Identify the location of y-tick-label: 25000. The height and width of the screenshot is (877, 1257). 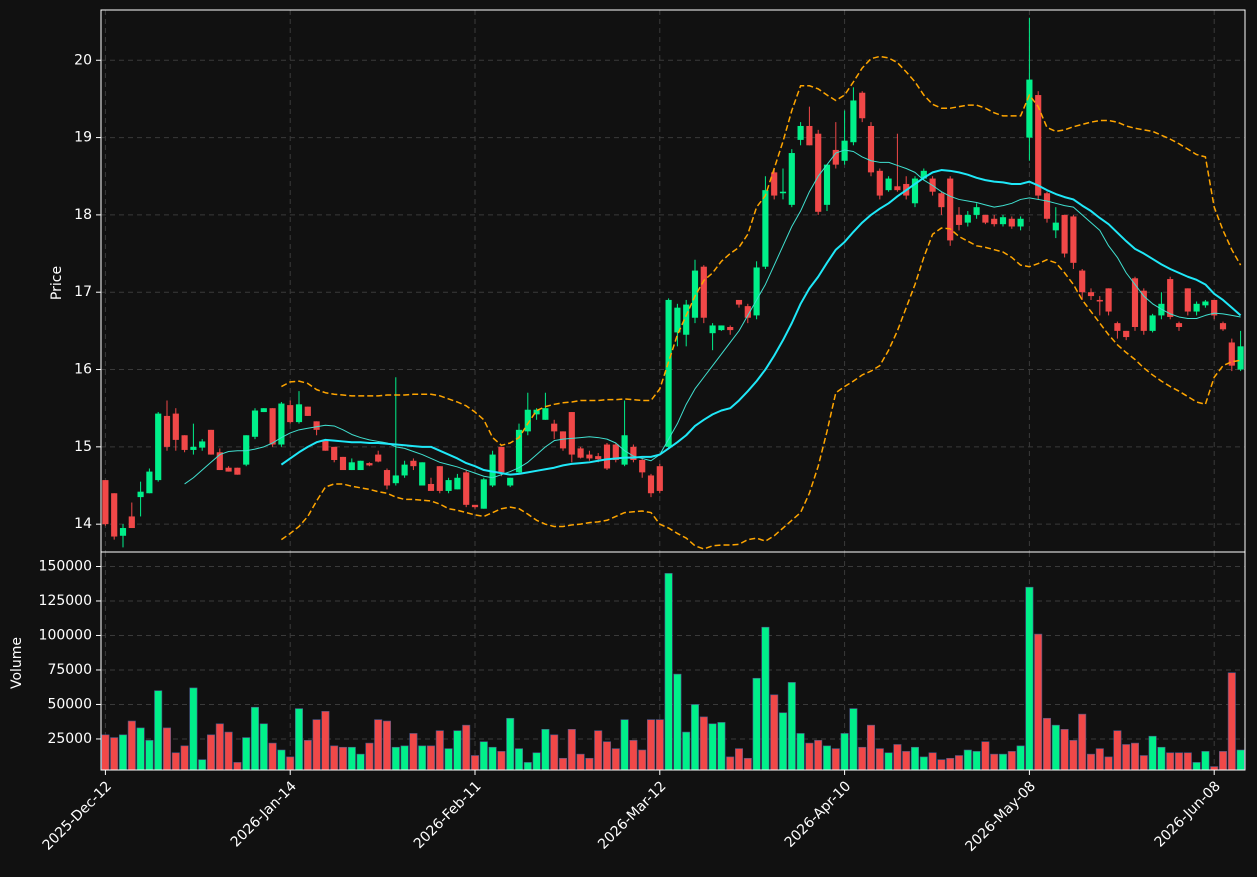
(69, 739).